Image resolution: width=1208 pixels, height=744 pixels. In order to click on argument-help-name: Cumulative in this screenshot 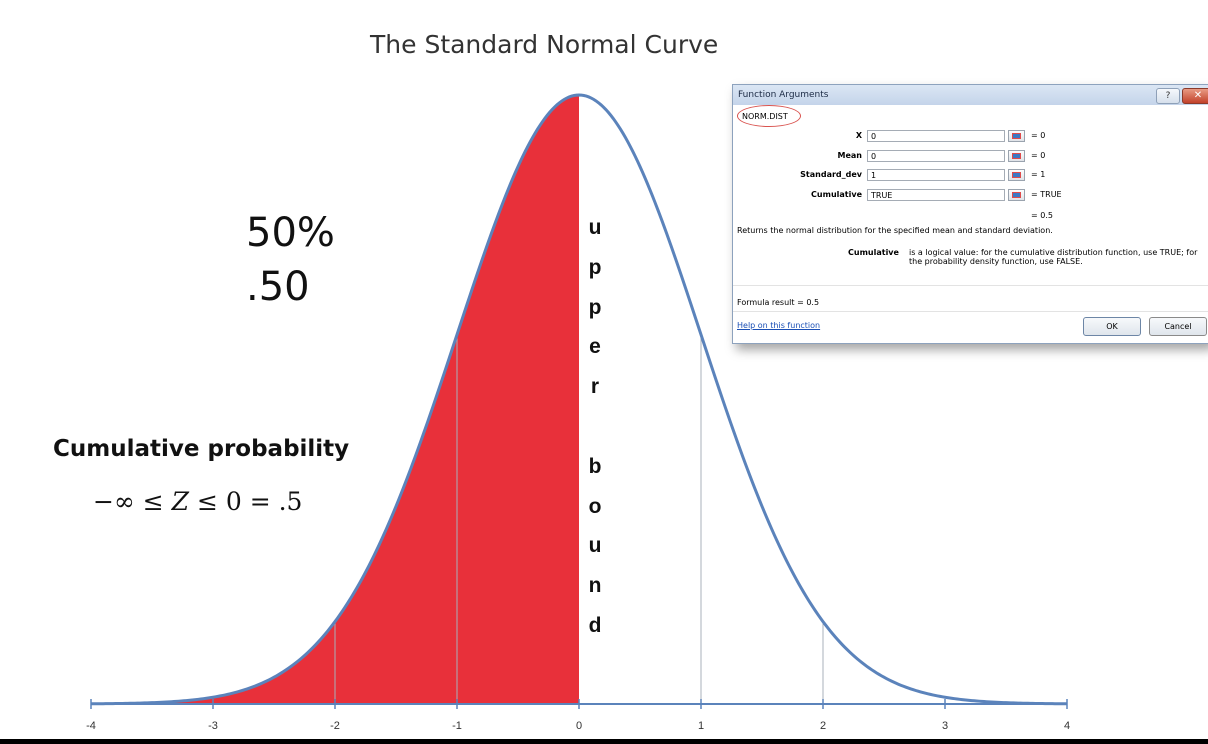, I will do `click(873, 252)`.